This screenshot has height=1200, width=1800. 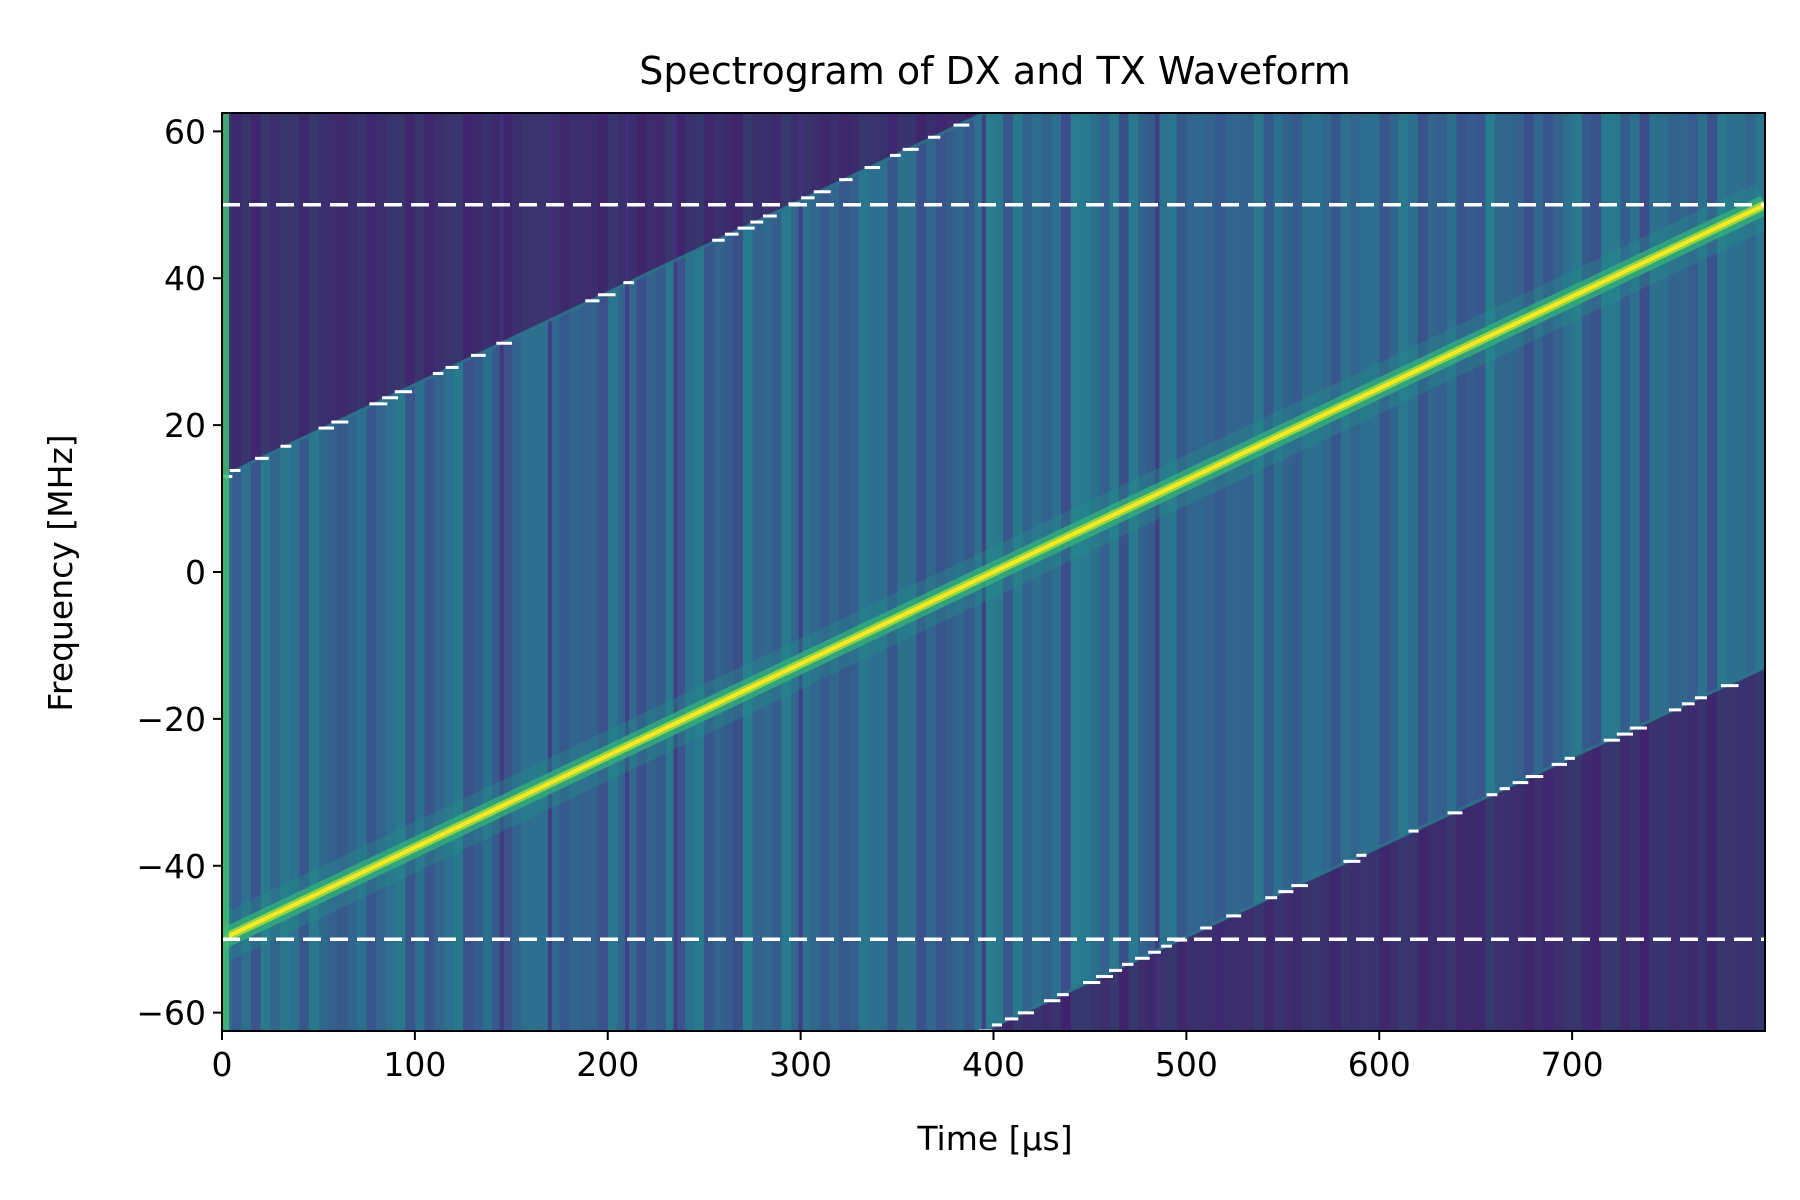 What do you see at coordinates (994, 71) in the screenshot?
I see `chart-title: Spectrogram of DX and TX Waveform` at bounding box center [994, 71].